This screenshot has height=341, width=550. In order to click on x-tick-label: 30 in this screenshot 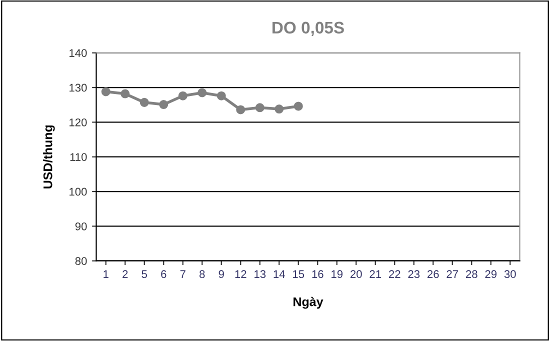, I will do `click(510, 274)`.